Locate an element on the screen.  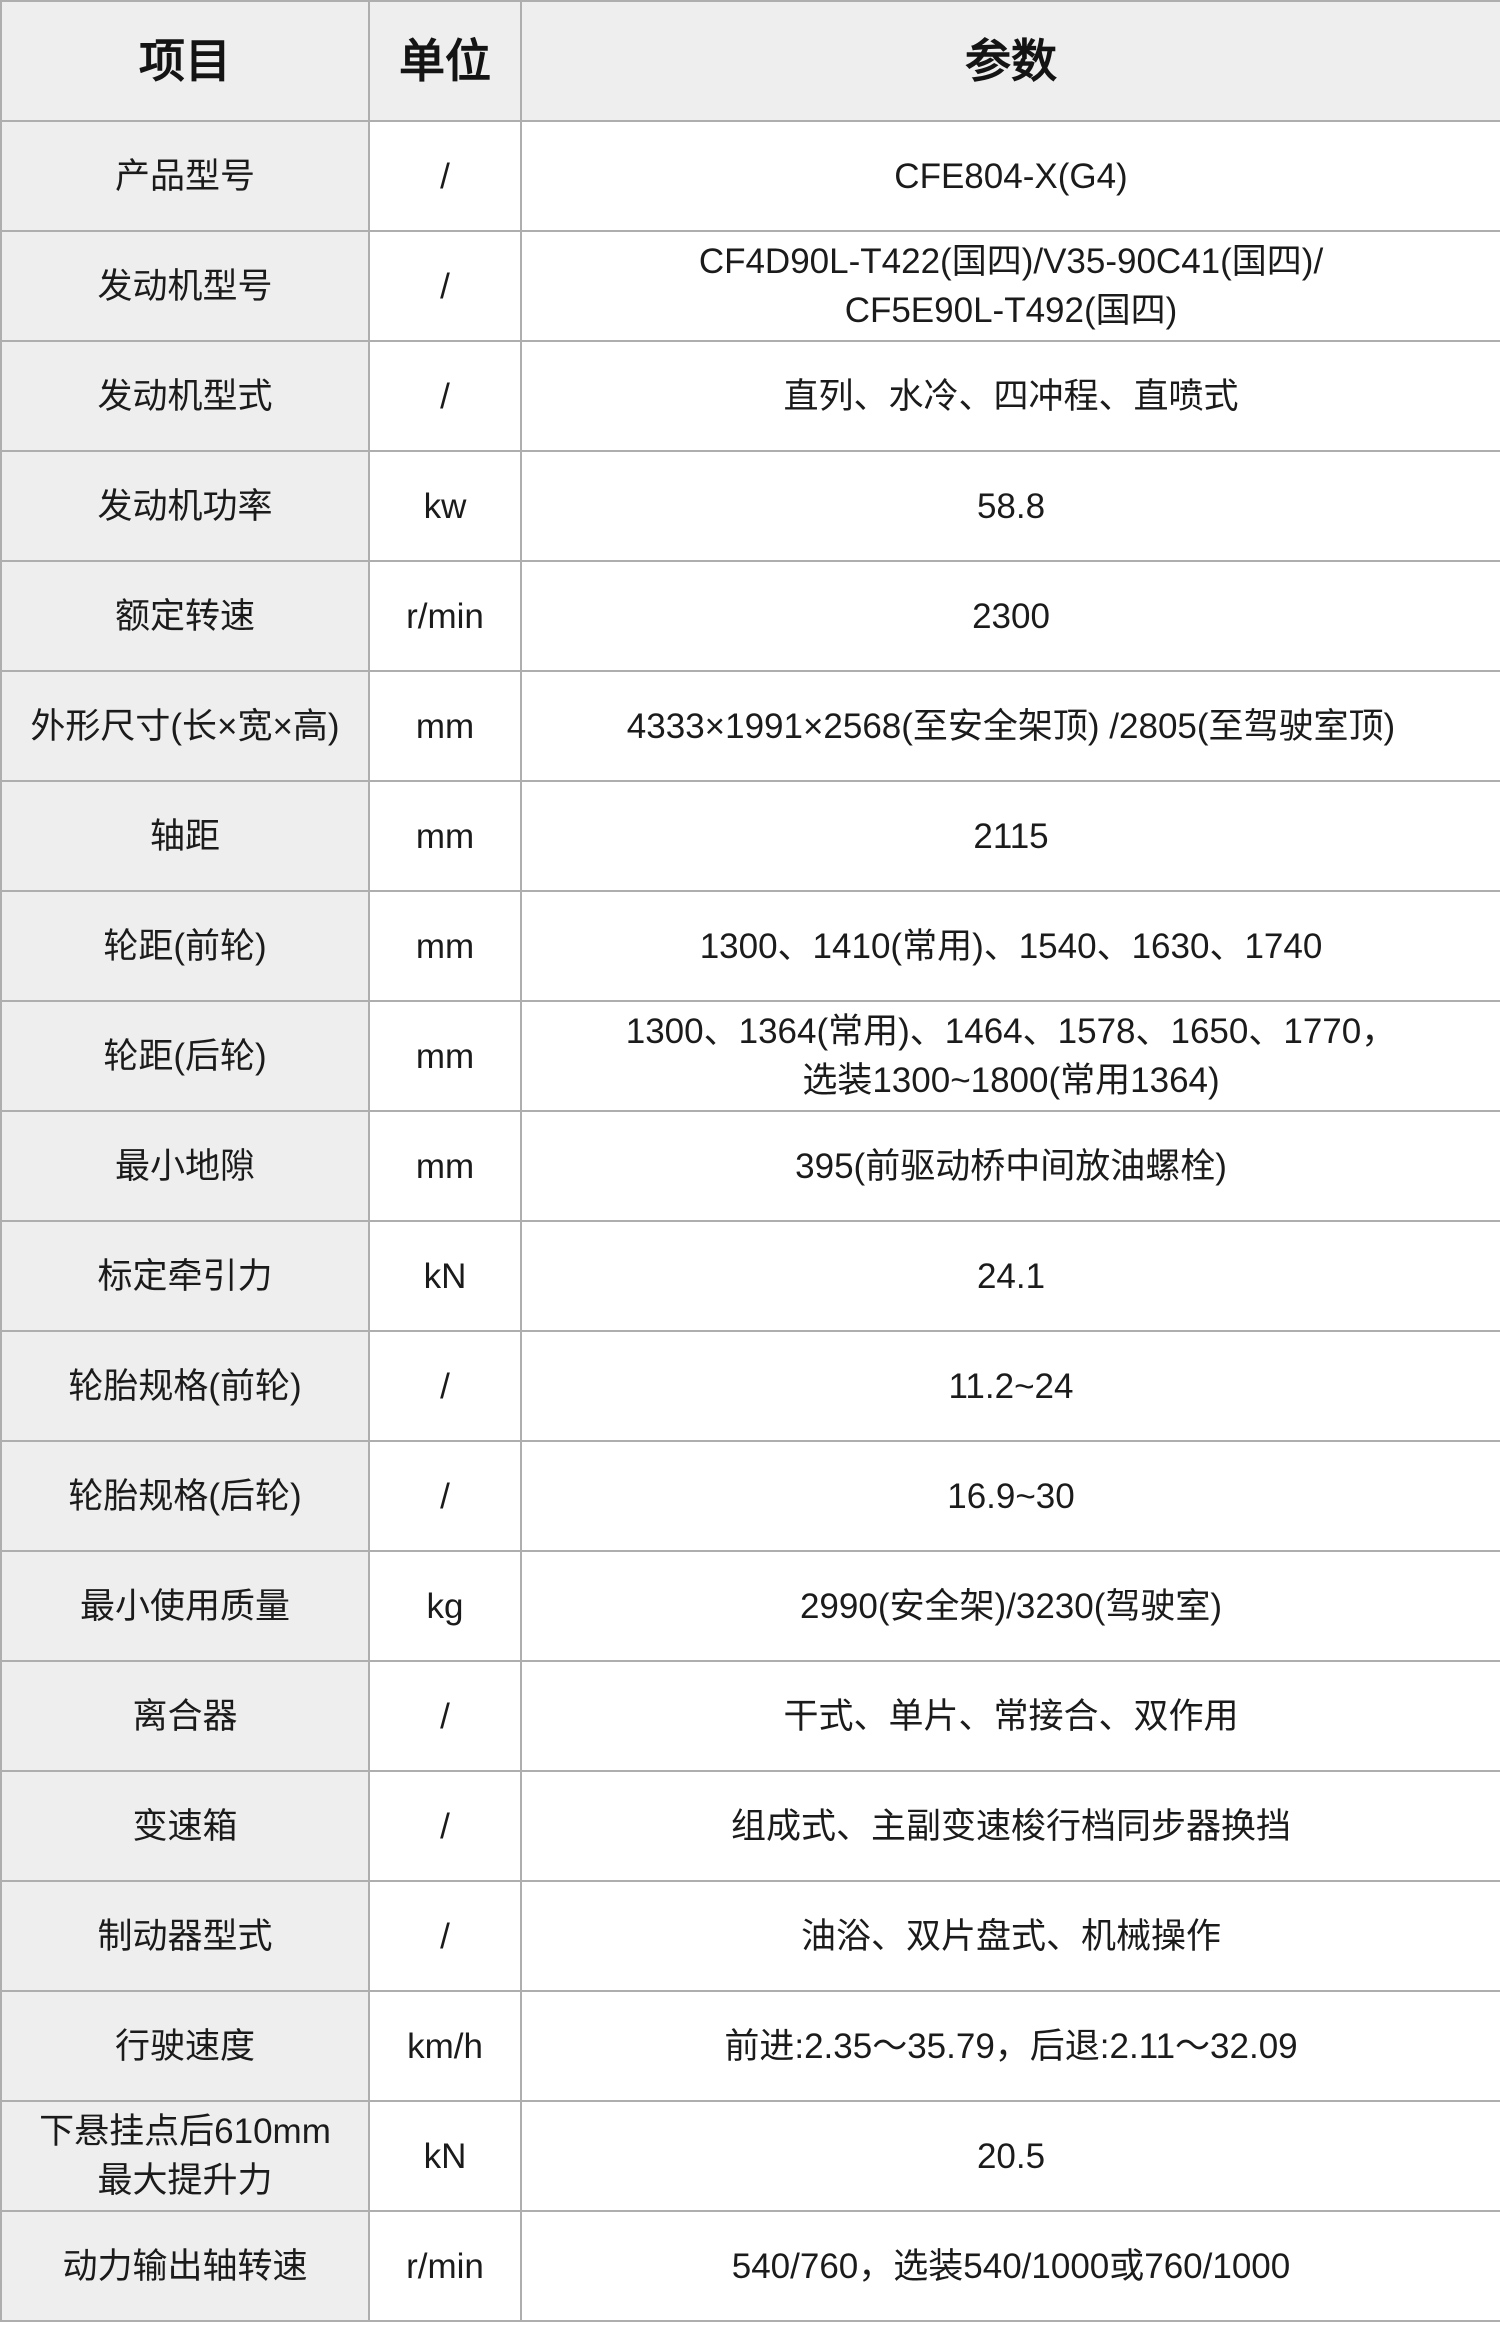
table-row-engine-power: 发动机功率 kw 58.8 is located at coordinates (750, 506).